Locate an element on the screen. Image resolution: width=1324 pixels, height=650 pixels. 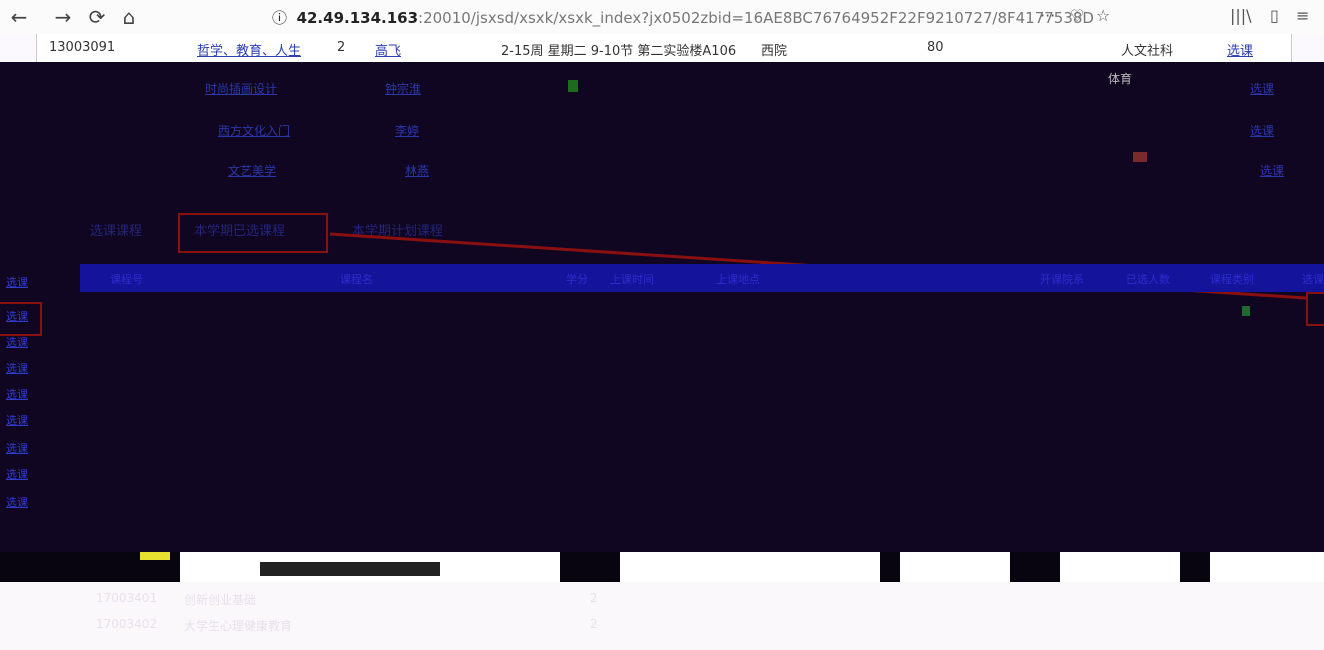
tab-courses: 选课课程 is located at coordinates (116, 231).